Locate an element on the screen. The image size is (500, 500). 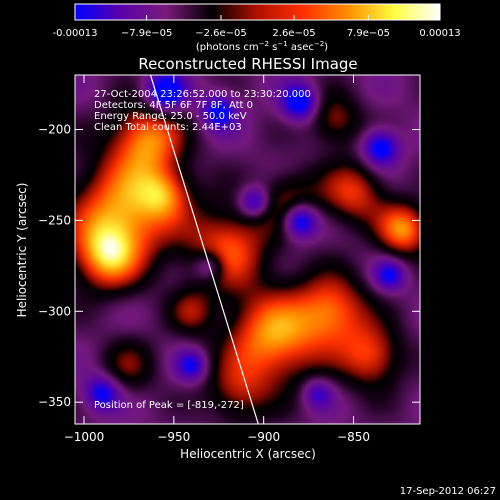
colorbar-unit-mid2: asec is located at coordinates (301, 47).